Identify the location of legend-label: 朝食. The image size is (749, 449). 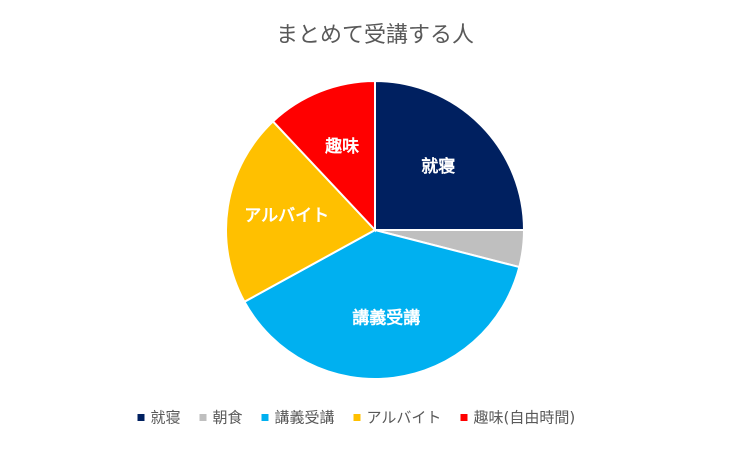
(228, 418).